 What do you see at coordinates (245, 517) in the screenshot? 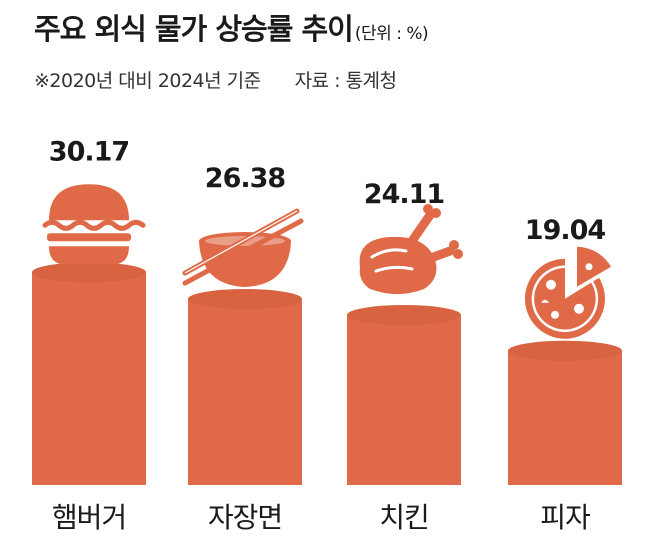
I see `category-label-2: 자장면` at bounding box center [245, 517].